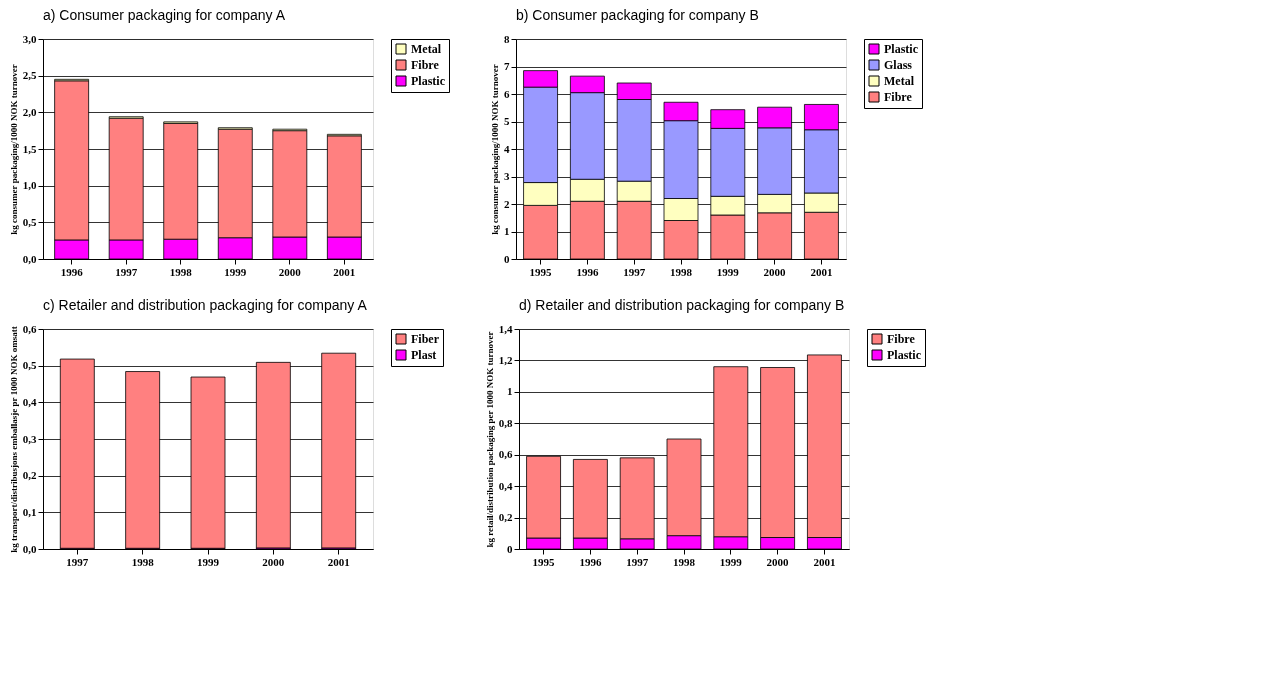 The width and height of the screenshot is (1263, 681). Describe the element at coordinates (507, 121) in the screenshot. I see `y-tick-label: 5` at that location.